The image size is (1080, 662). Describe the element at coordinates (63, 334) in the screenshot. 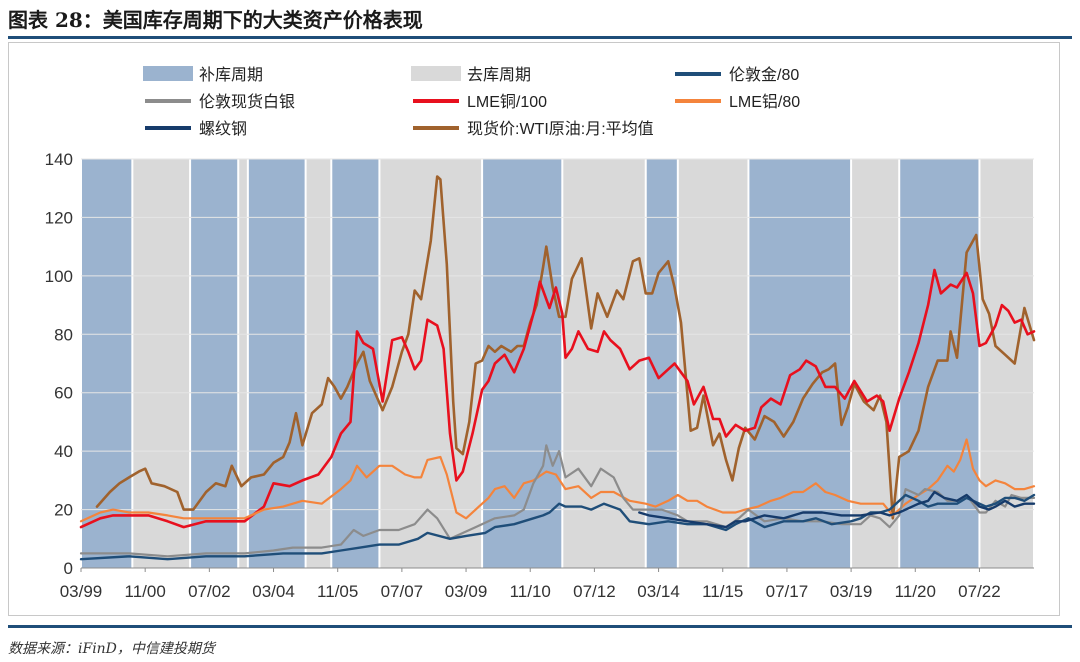

I see `y-tick-label-80: 80` at that location.